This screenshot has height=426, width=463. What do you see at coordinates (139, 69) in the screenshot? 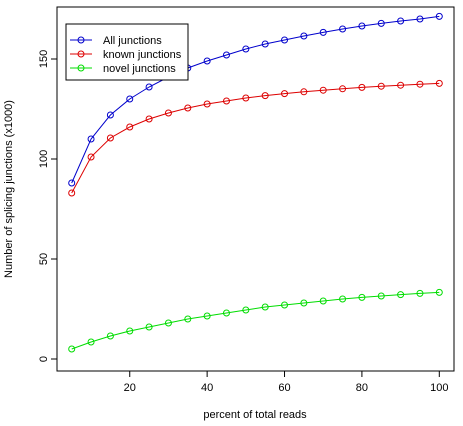
I see `legend-label: novel junctions` at bounding box center [139, 69].